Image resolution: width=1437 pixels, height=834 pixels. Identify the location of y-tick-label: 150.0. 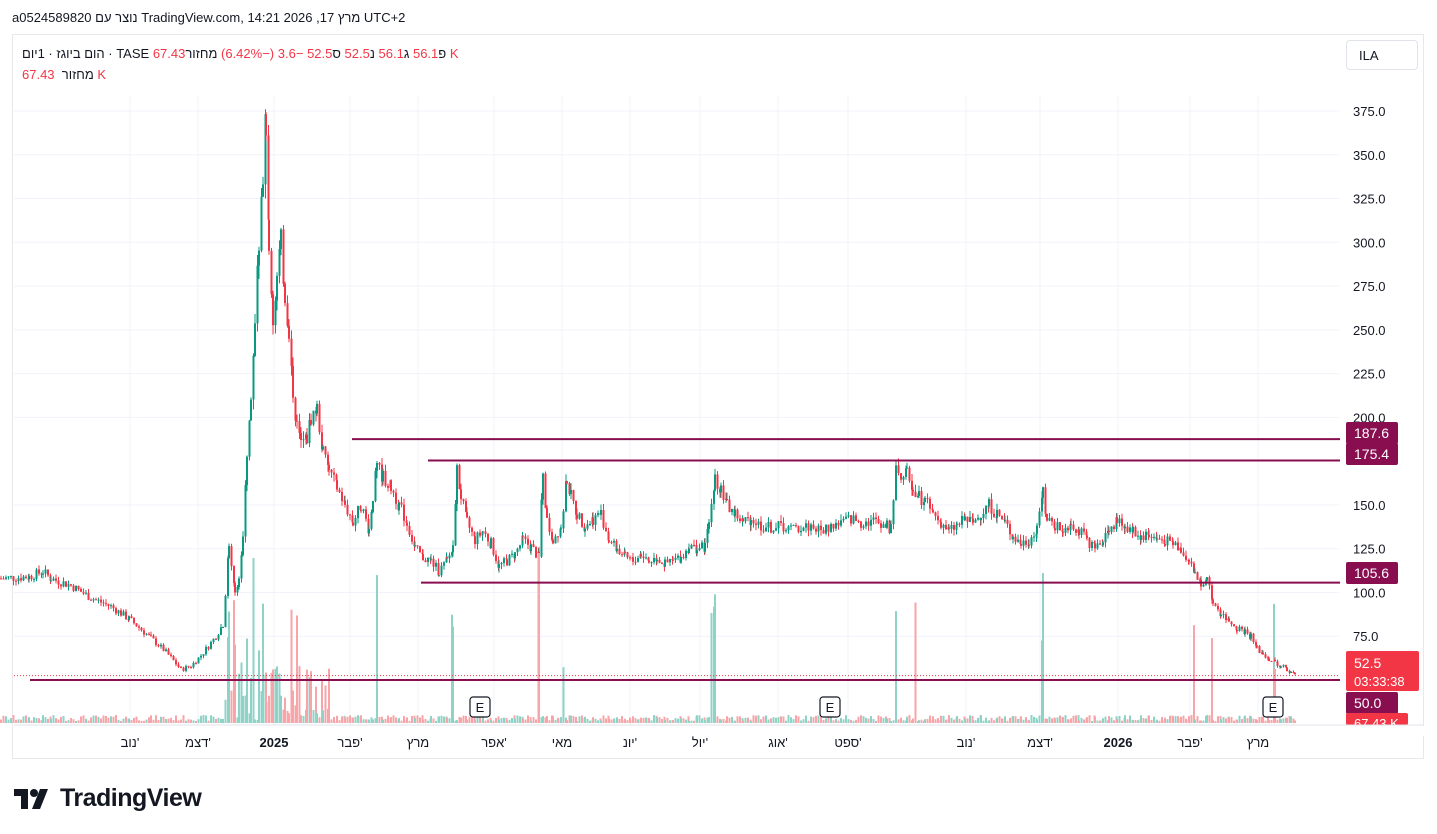
(1369, 505).